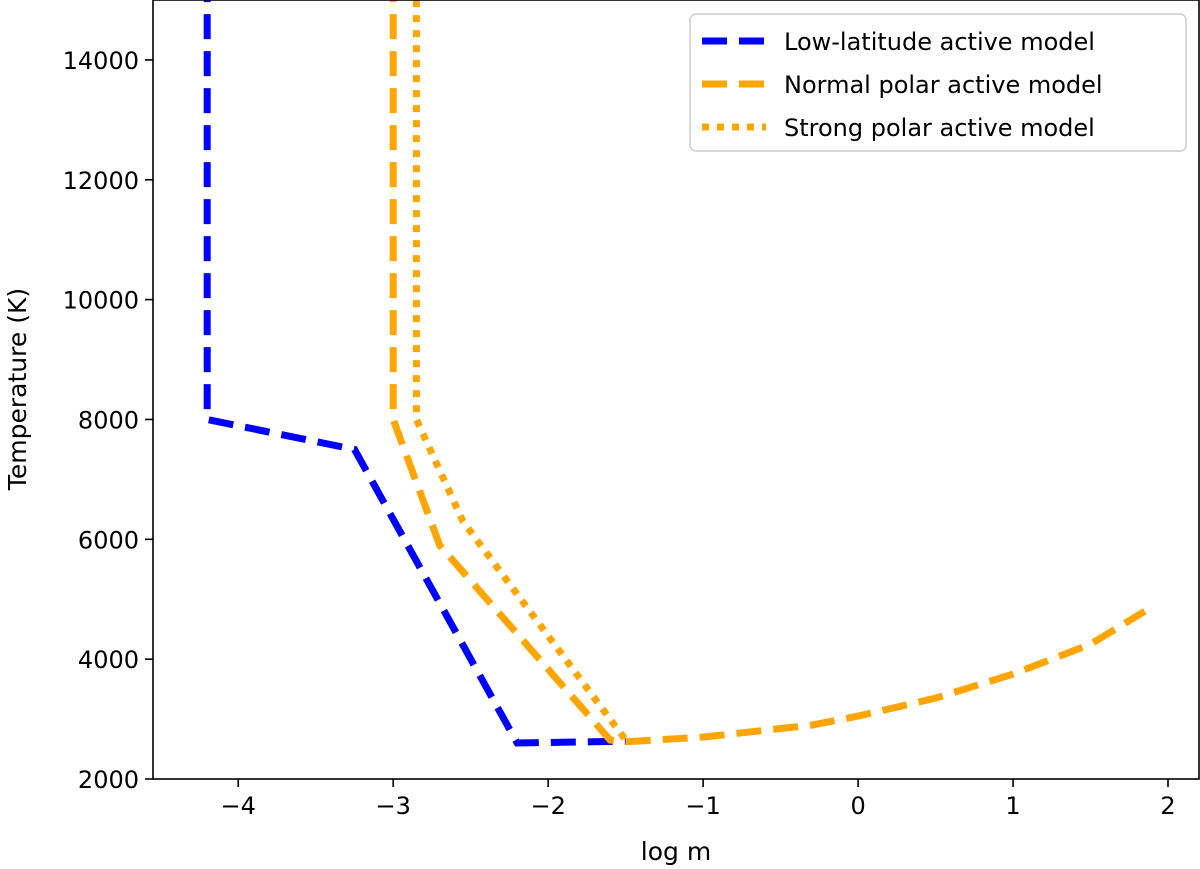 The height and width of the screenshot is (869, 1200). Describe the element at coordinates (939, 128) in the screenshot. I see `legend-label-3: Strong polar active model` at that location.